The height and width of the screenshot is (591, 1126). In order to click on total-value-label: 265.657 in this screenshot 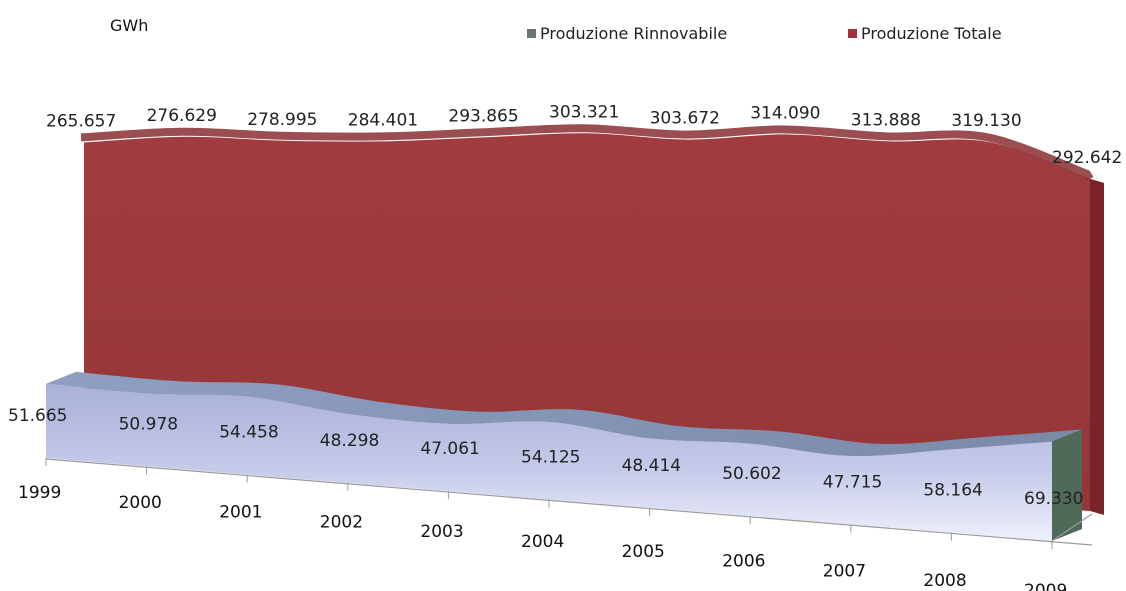, I will do `click(81, 122)`.